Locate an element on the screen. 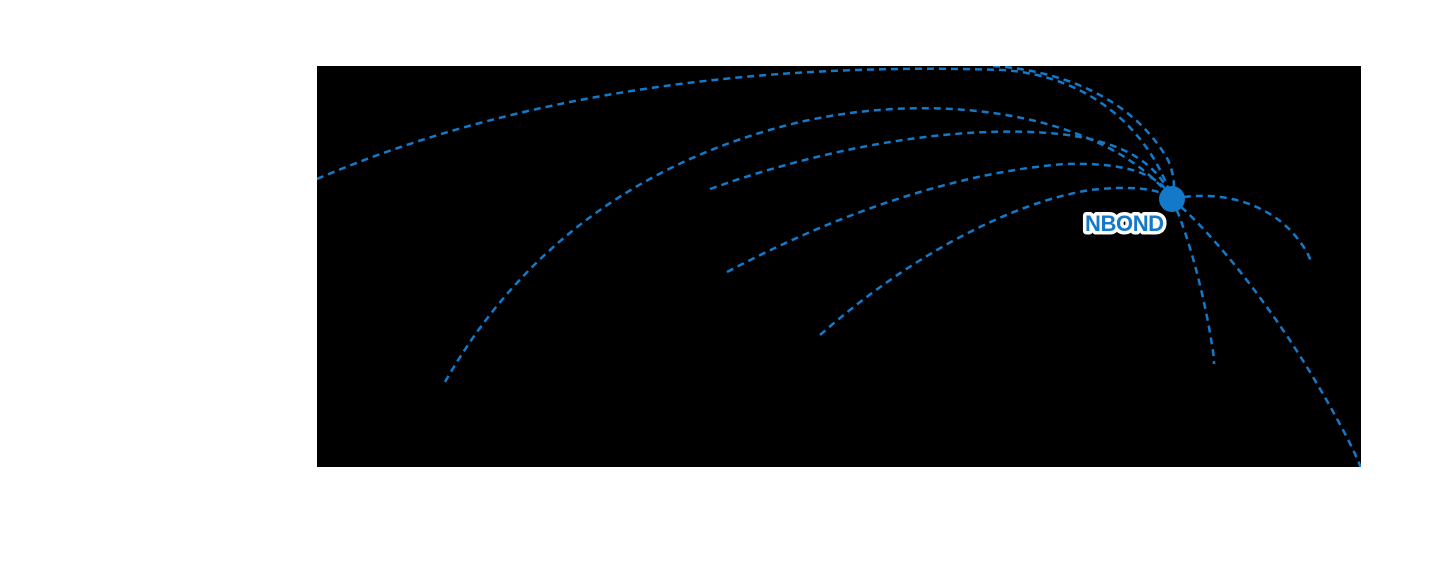 Image resolution: width=1450 pixels, height=576 pixels. node-label-halo: NBOND is located at coordinates (1124, 223).